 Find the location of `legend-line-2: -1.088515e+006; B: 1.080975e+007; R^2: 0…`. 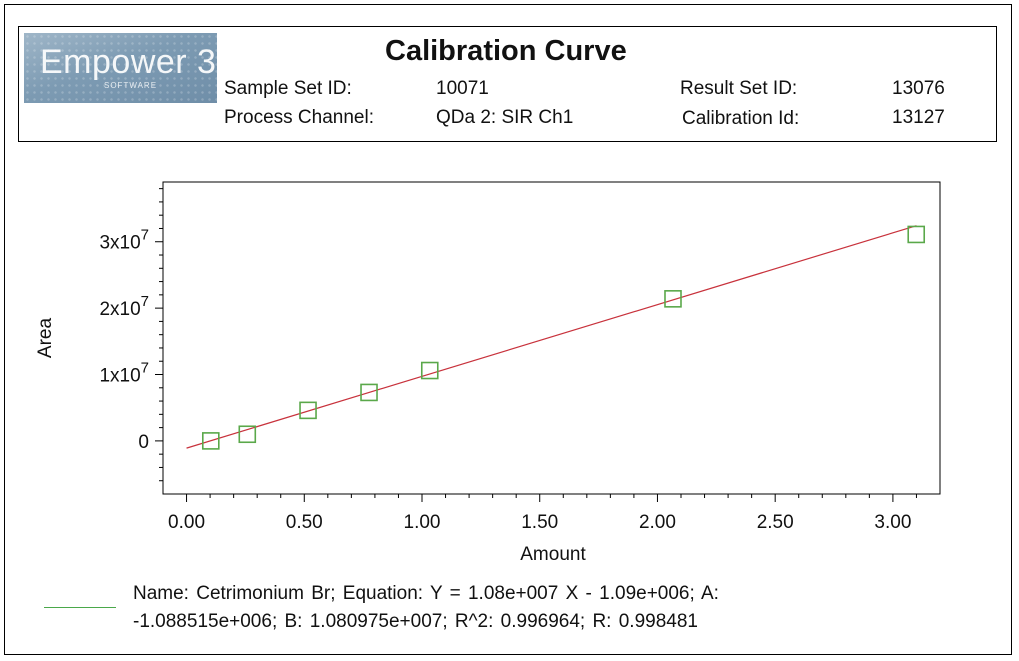

legend-line-2: -1.088515e+006; B: 1.080975e+007; R^2: 0… is located at coordinates (415, 621).